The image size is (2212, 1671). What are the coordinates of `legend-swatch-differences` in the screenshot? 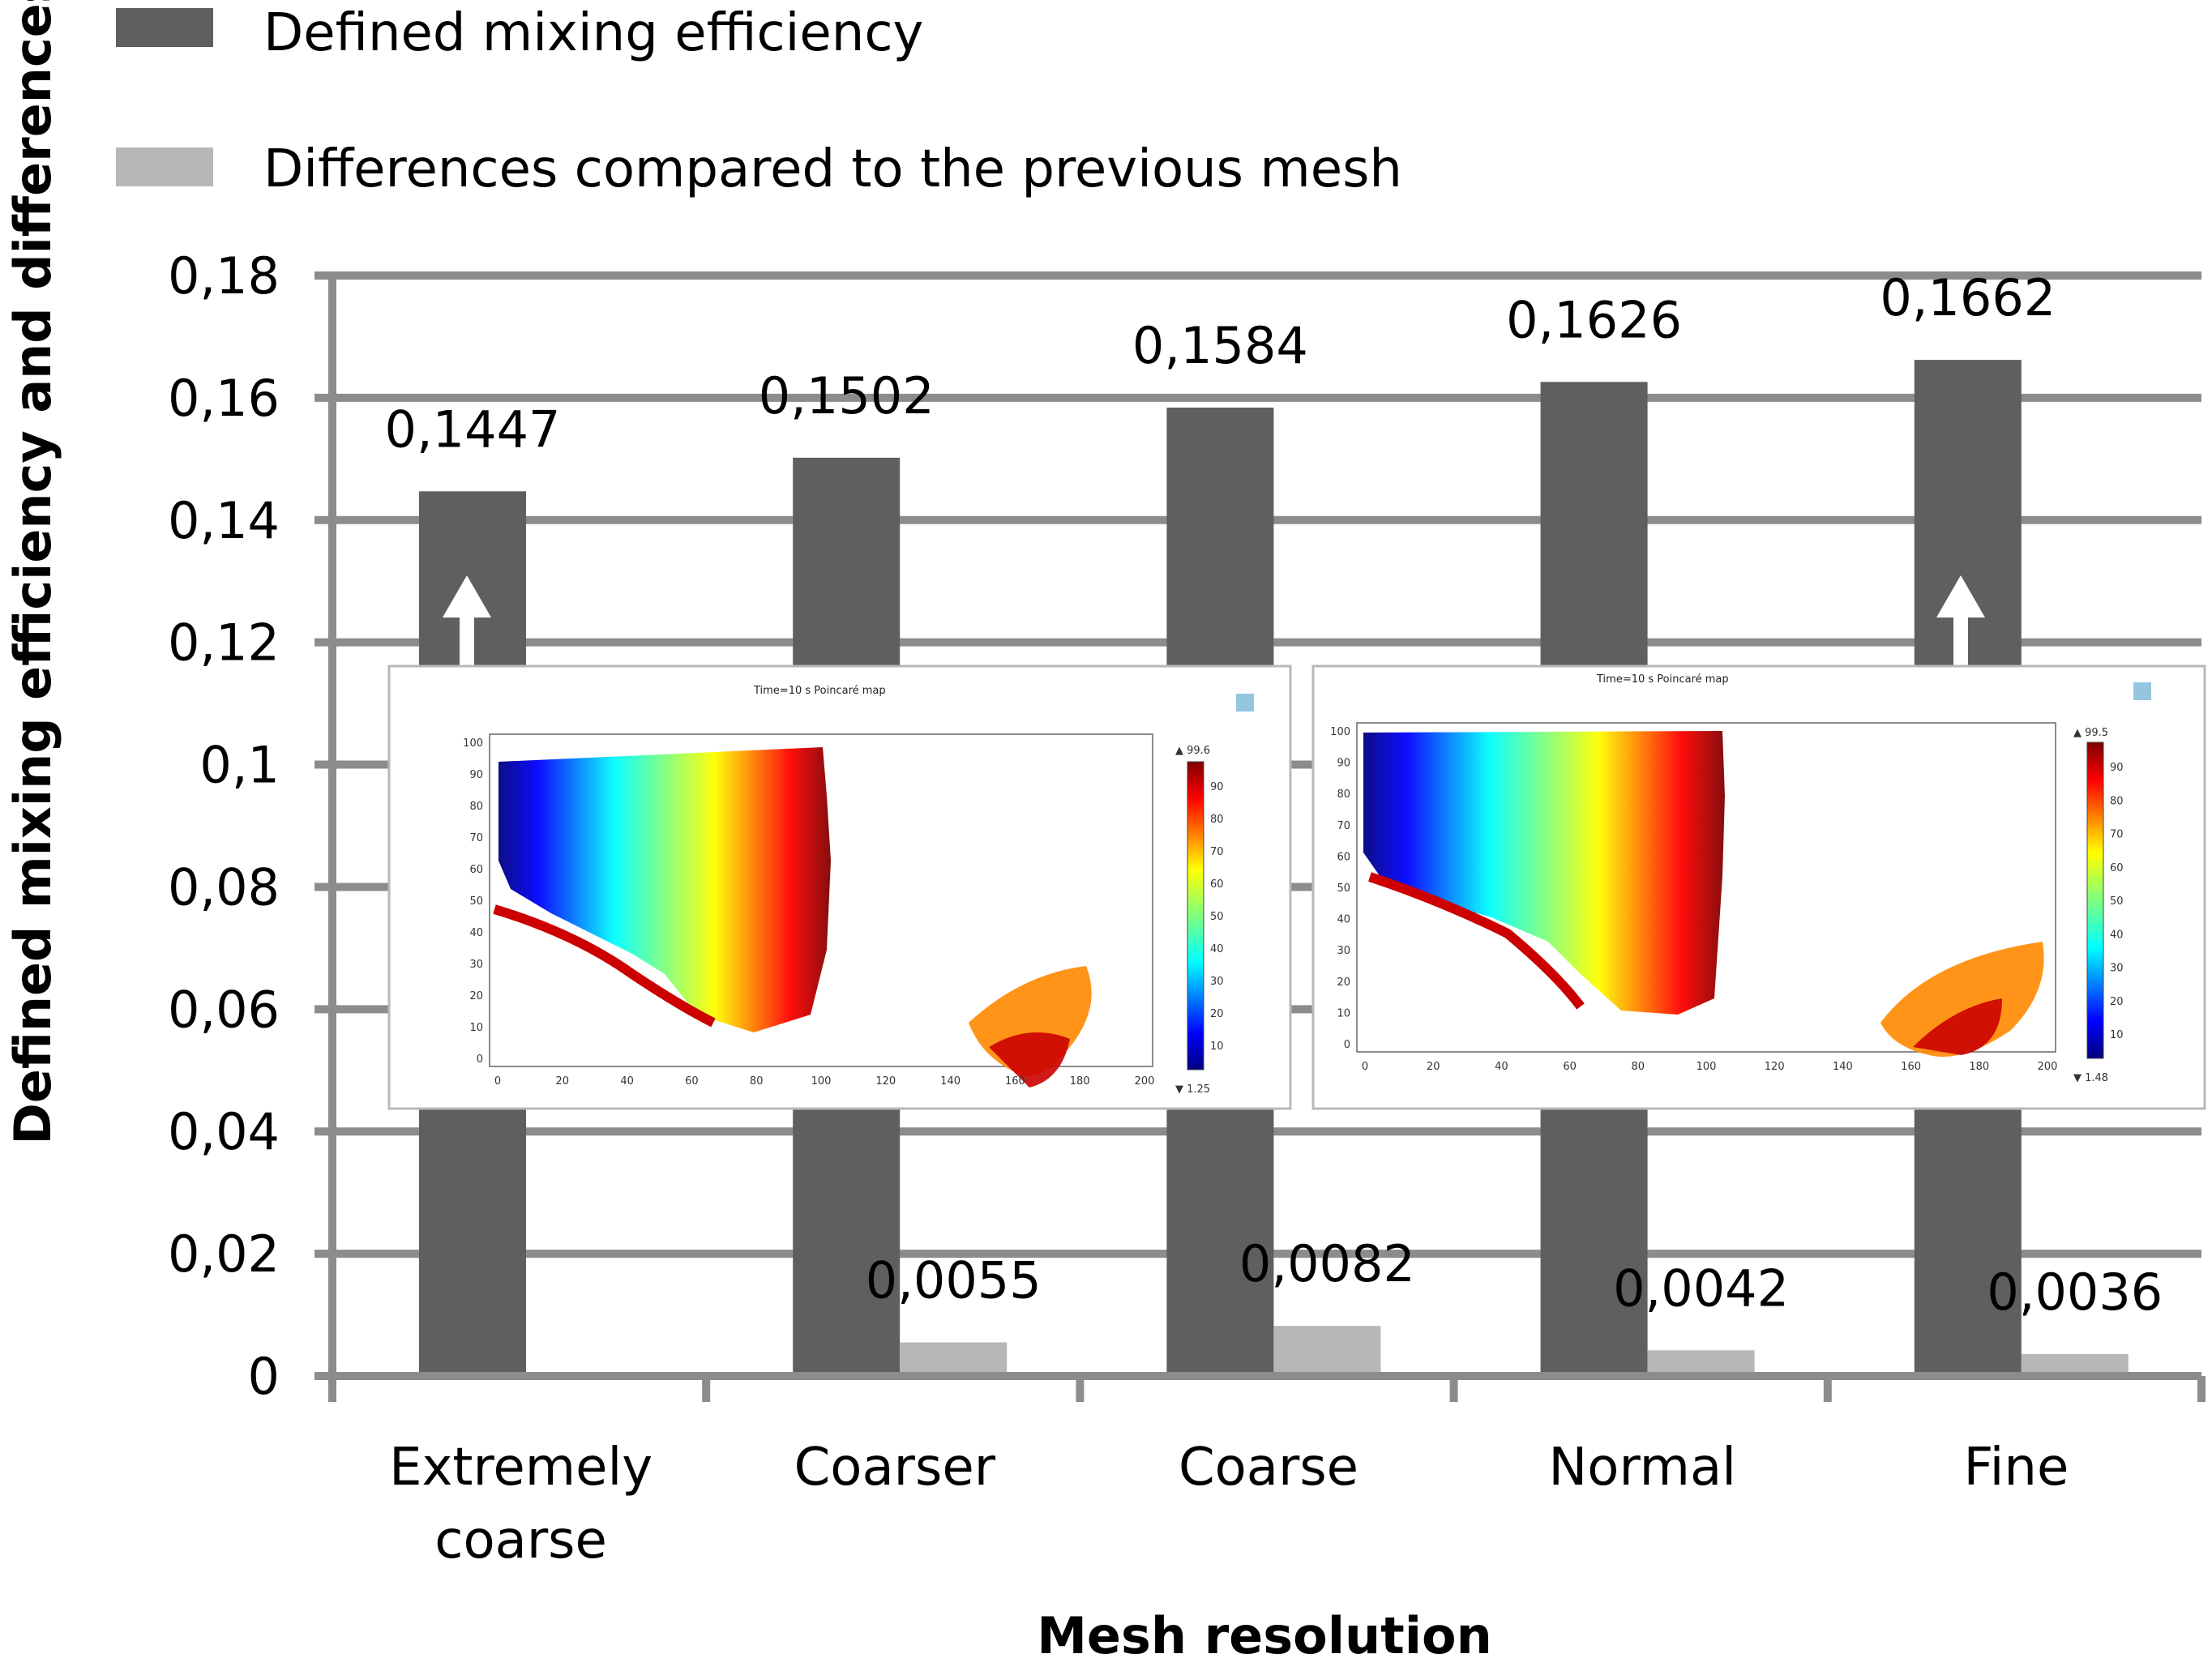 It's located at (164, 166).